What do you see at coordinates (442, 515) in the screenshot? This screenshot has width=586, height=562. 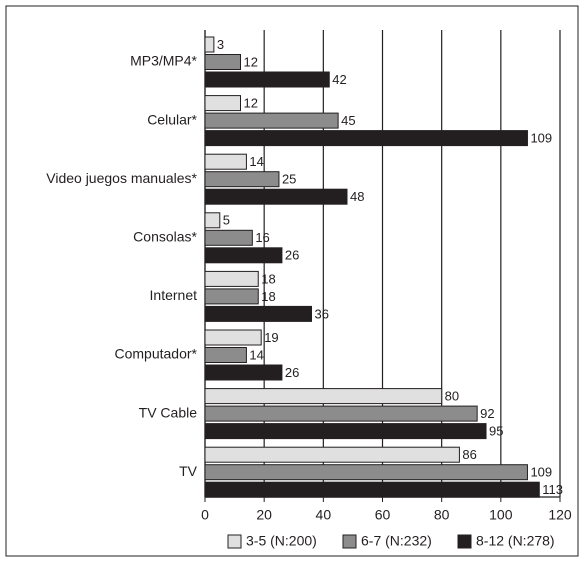 I see `x-tick-label: 80` at bounding box center [442, 515].